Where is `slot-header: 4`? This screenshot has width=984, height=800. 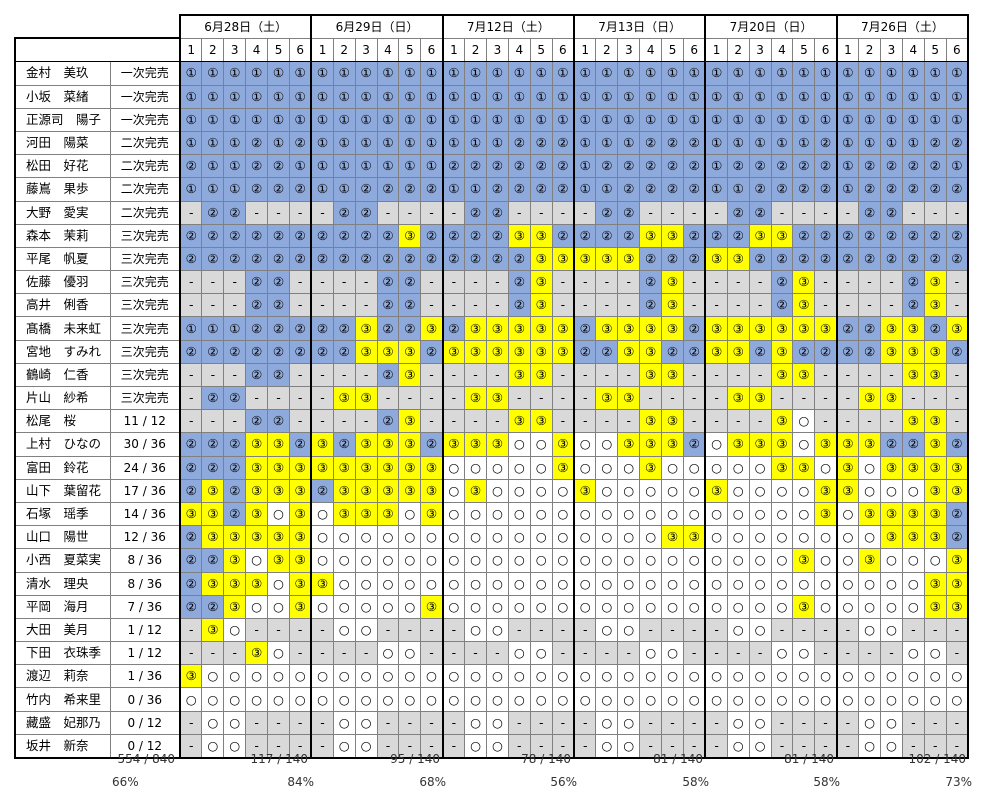 slot-header: 4 is located at coordinates (913, 50).